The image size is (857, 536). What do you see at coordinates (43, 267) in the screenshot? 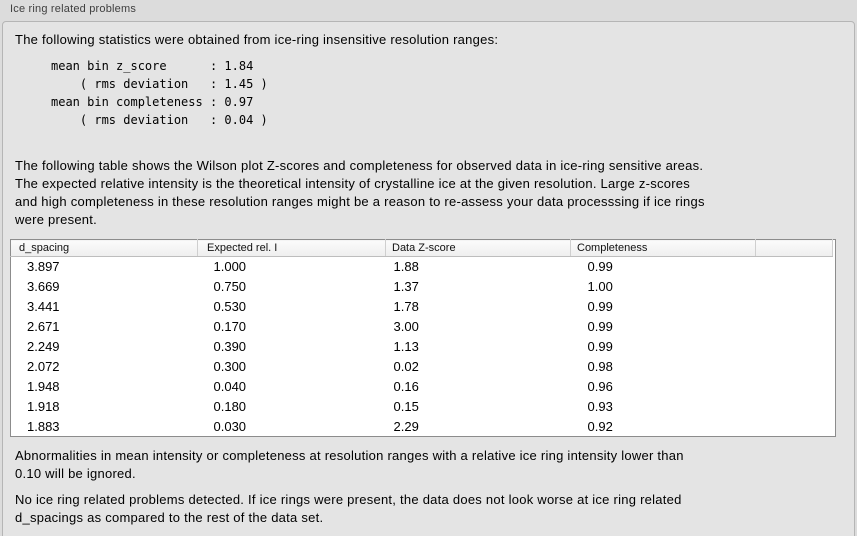
I see `table-cell: 3.897` at bounding box center [43, 267].